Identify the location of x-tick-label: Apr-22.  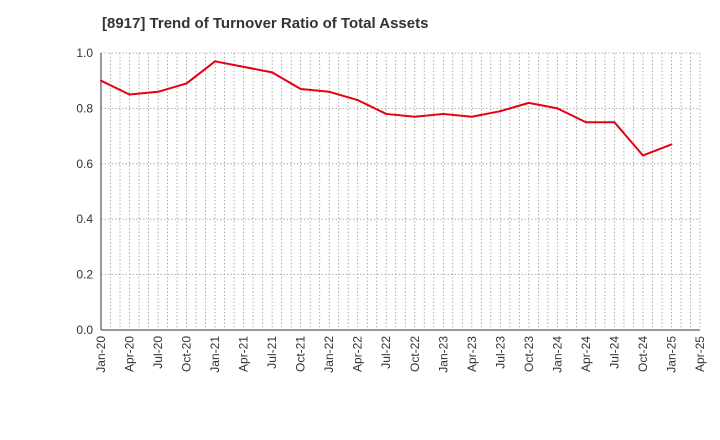
(358, 354).